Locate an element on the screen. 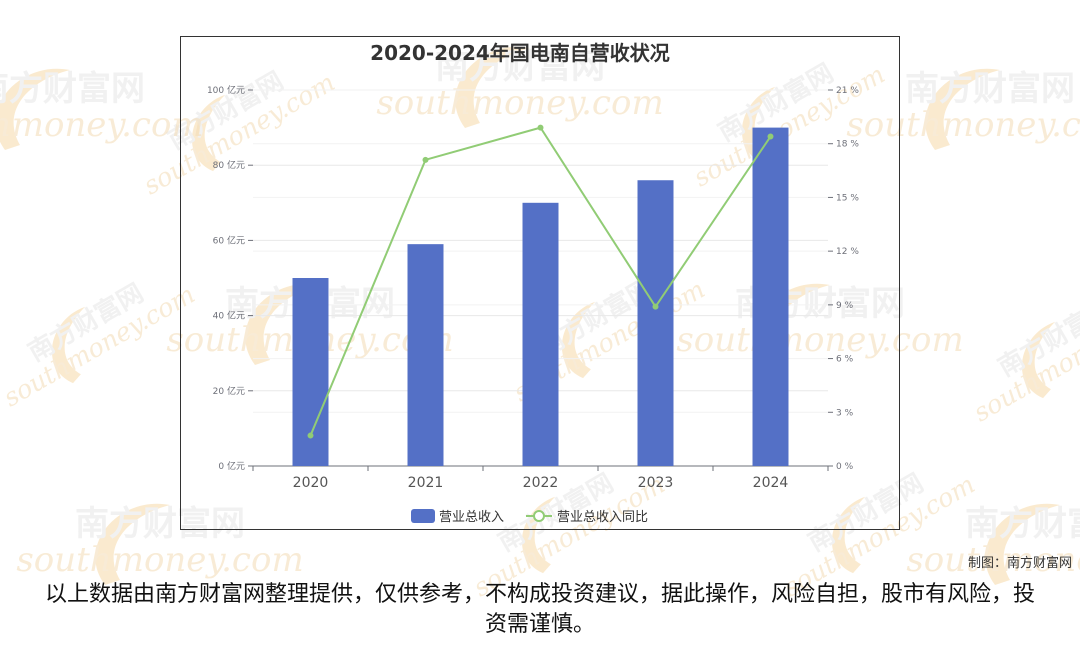  y-right-tick-label: 15 % is located at coordinates (847, 198).